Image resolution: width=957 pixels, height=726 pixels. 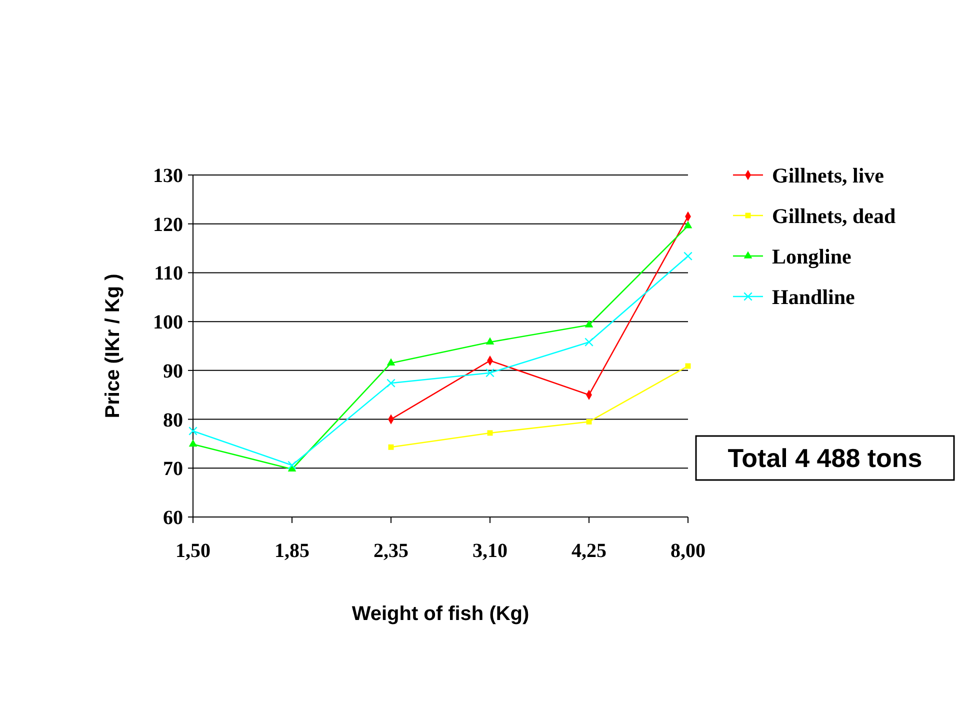 What do you see at coordinates (589, 551) in the screenshot?
I see `x-tick-label: 4,25` at bounding box center [589, 551].